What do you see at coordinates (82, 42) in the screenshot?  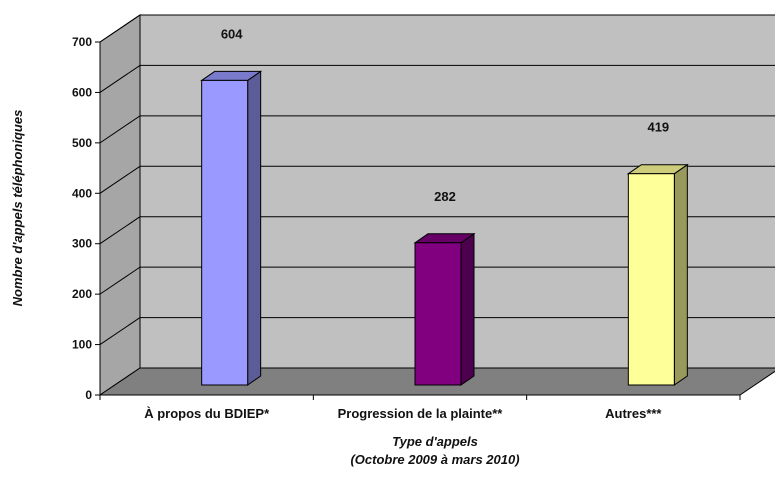 I see `y-tick-label: 700` at bounding box center [82, 42].